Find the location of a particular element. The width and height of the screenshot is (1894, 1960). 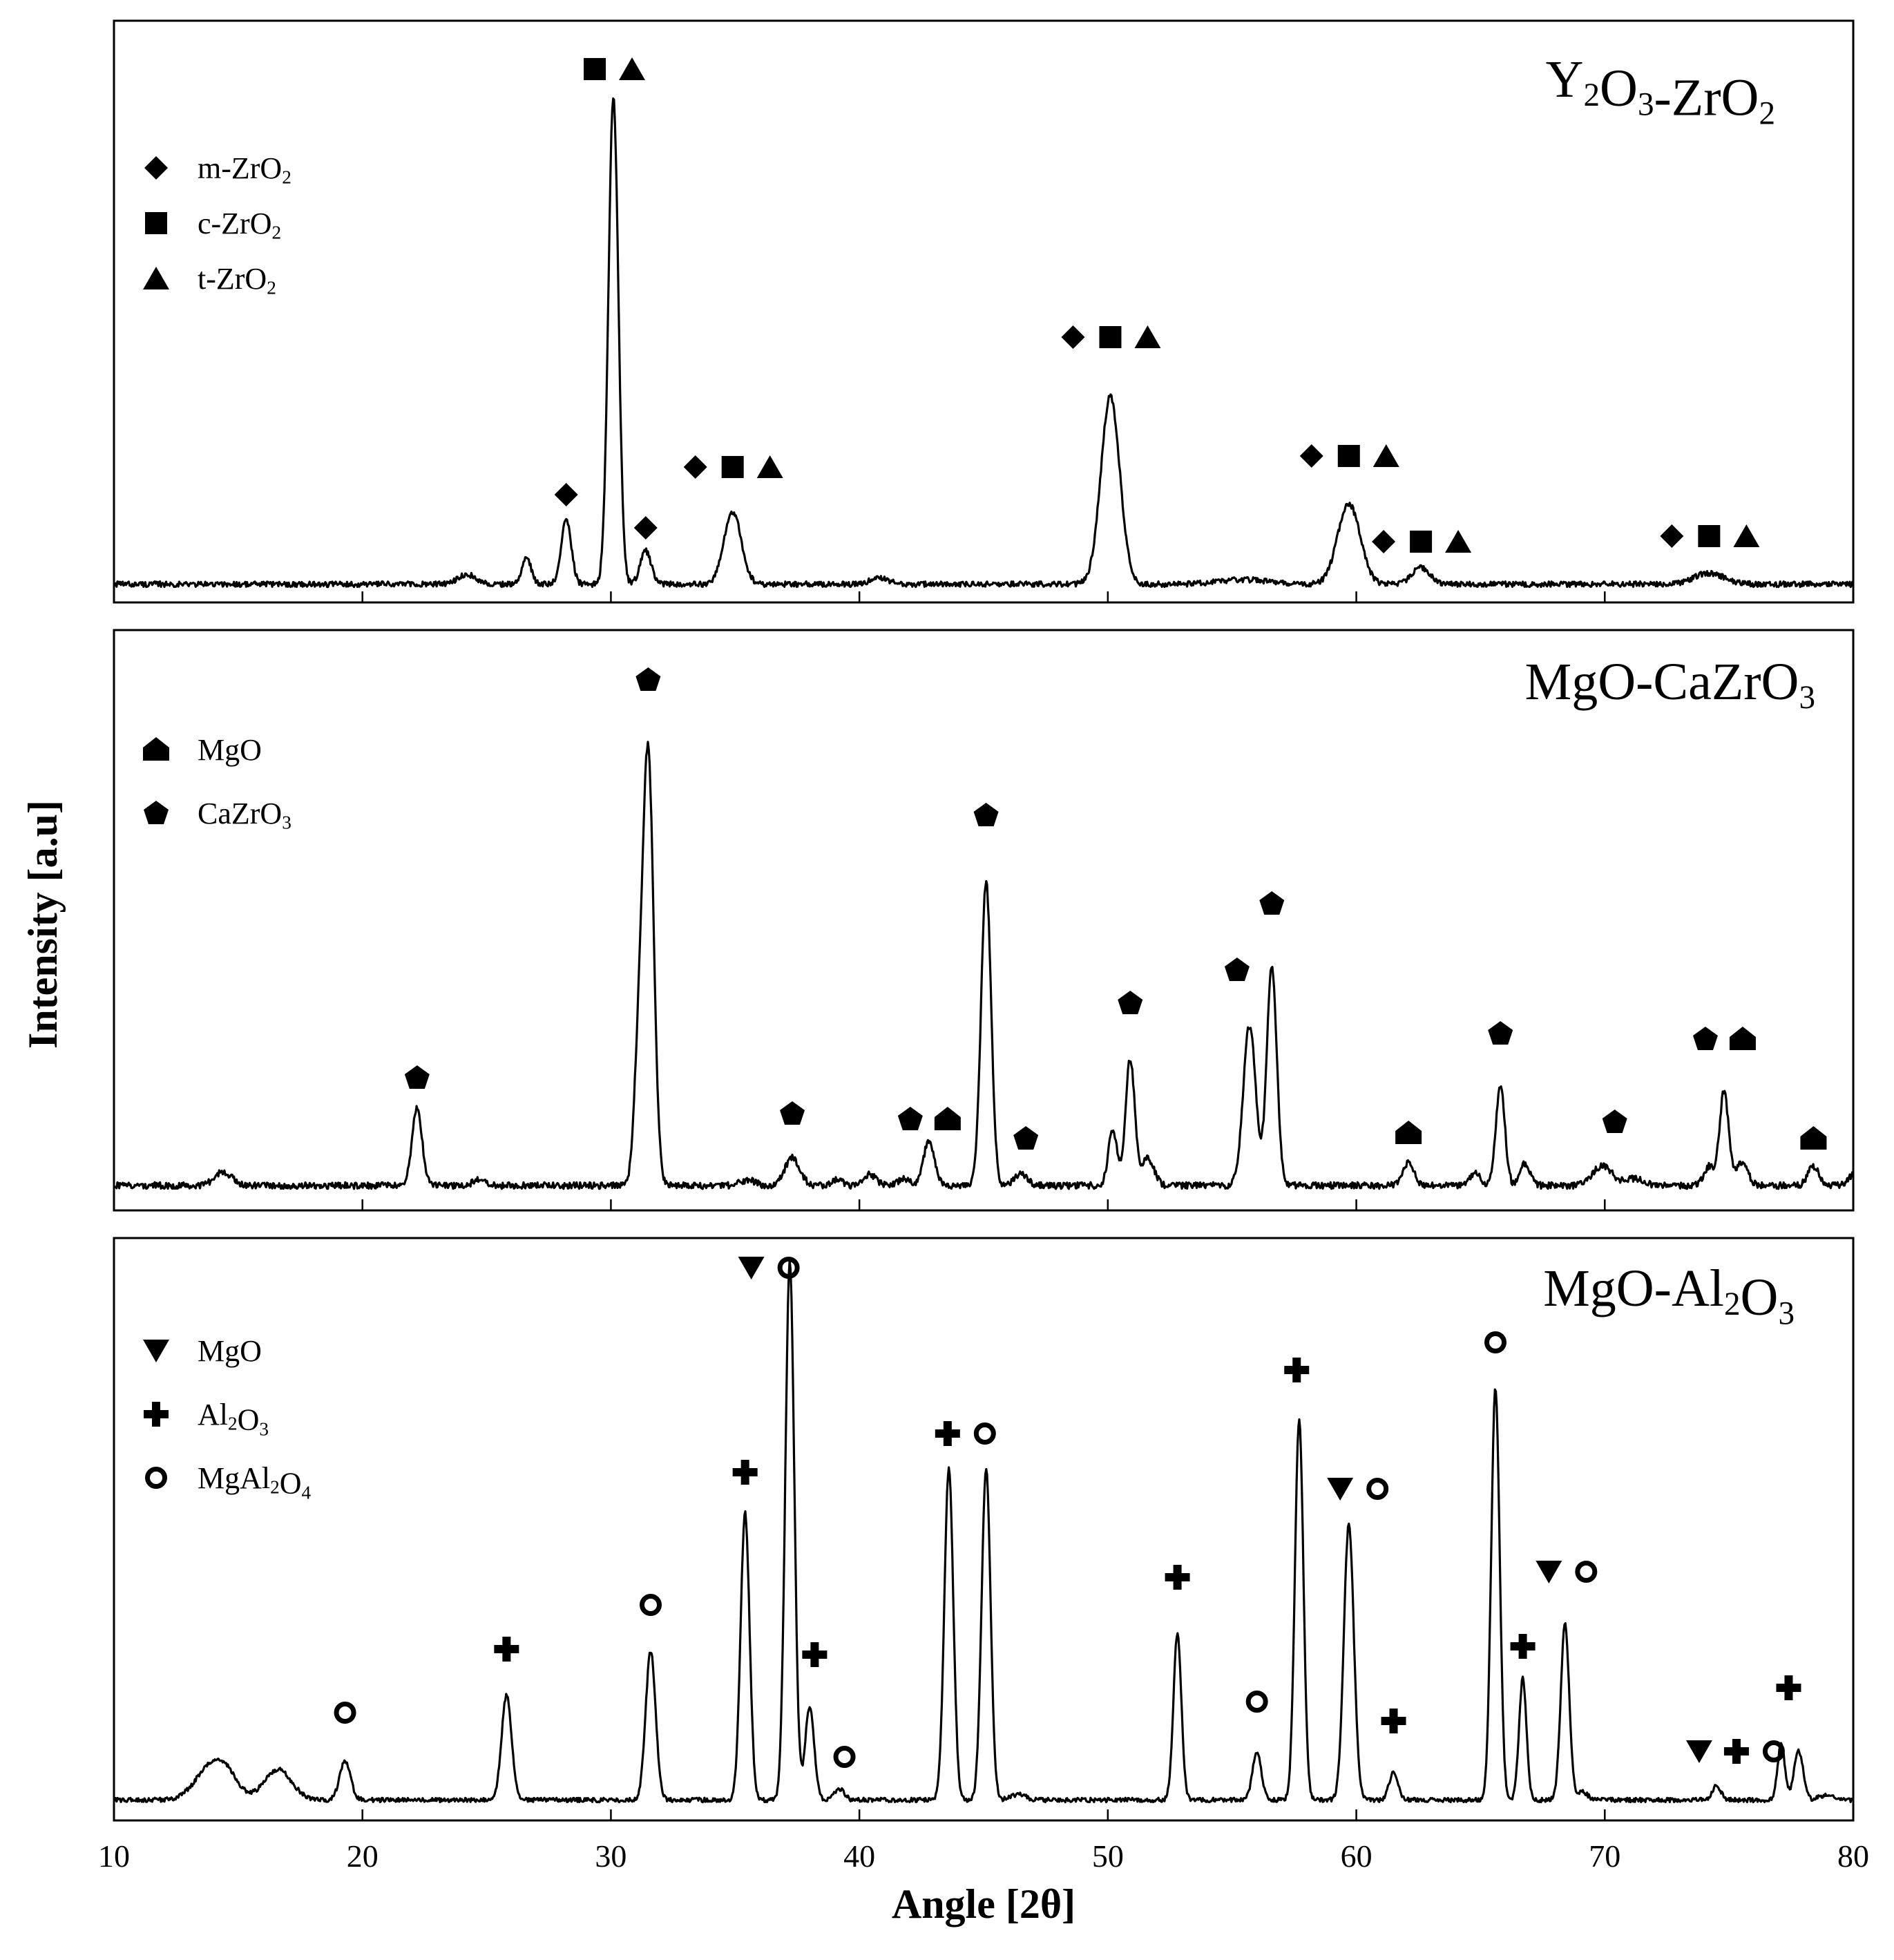

legend-label: CaZrO3 is located at coordinates (245, 815).